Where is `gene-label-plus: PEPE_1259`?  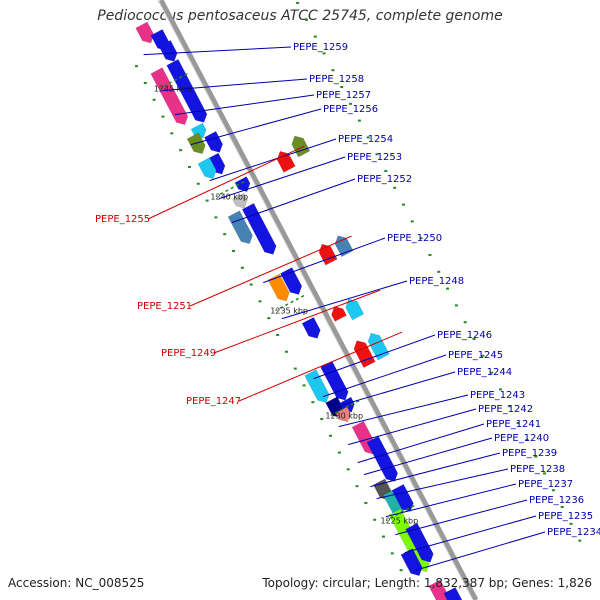 gene-label-plus: PEPE_1259 is located at coordinates (320, 47).